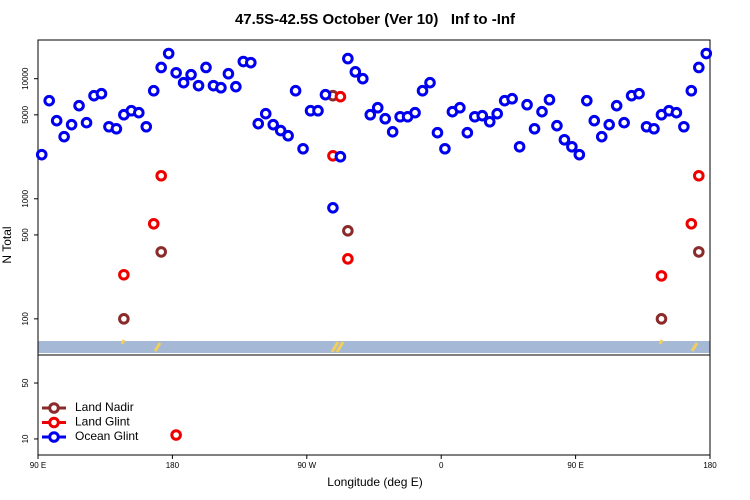 The image size is (750, 500). What do you see at coordinates (25, 438) in the screenshot?
I see `y-tick-label: 10` at bounding box center [25, 438].